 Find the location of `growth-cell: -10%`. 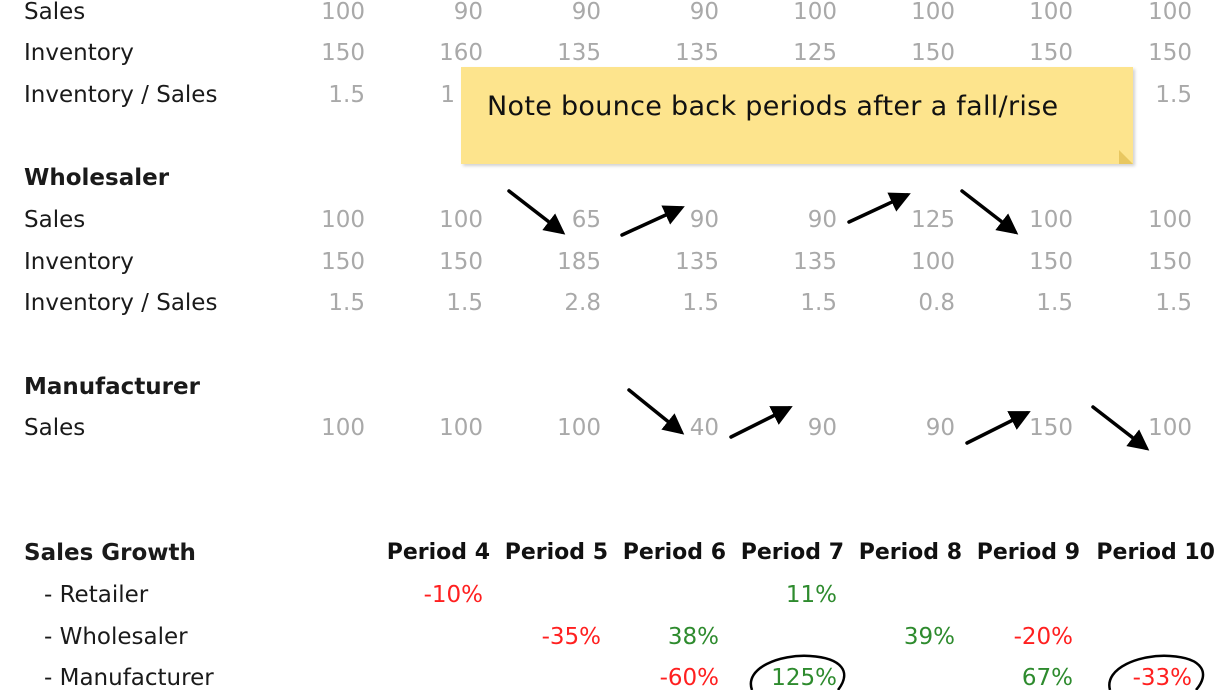

growth-cell: -10% is located at coordinates (453, 595).